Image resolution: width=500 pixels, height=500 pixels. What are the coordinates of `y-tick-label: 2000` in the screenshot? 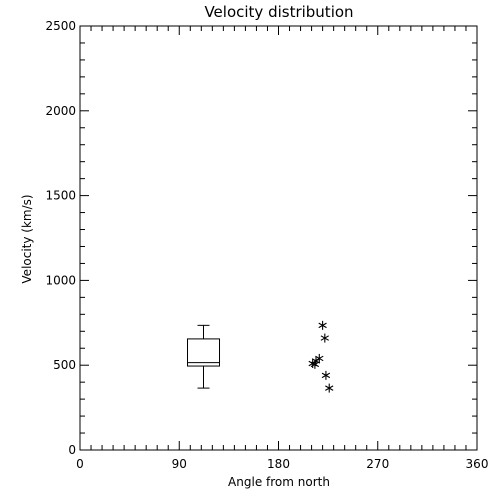 It's located at (60, 111).